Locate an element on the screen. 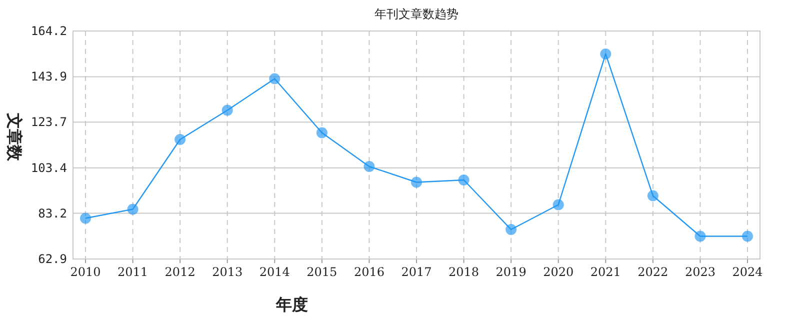 This screenshot has width=798, height=330. x-tick-label: 2012 is located at coordinates (180, 272).